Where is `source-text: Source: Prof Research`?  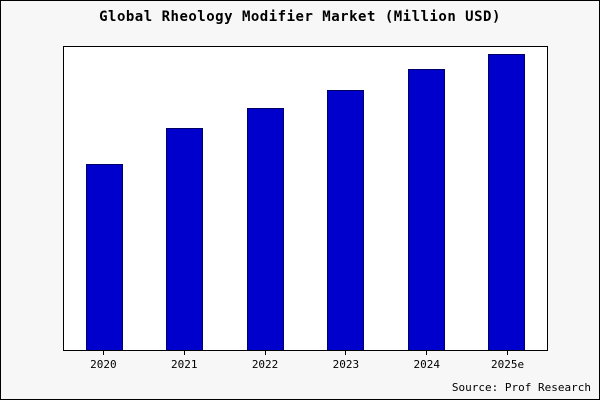
source-text: Source: Prof Research is located at coordinates (521, 387).